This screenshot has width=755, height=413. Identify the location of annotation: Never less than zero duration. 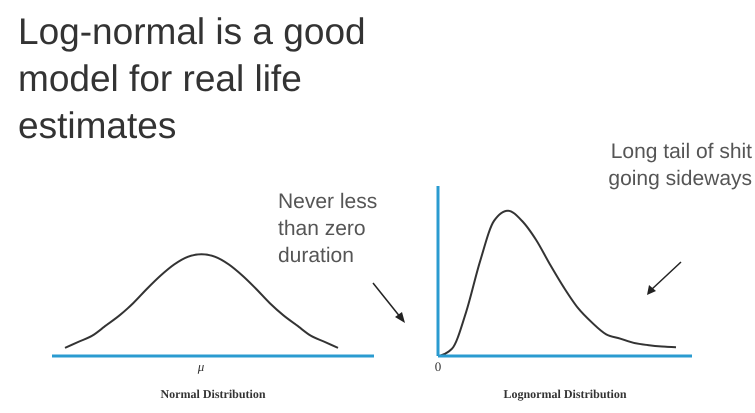
(328, 229).